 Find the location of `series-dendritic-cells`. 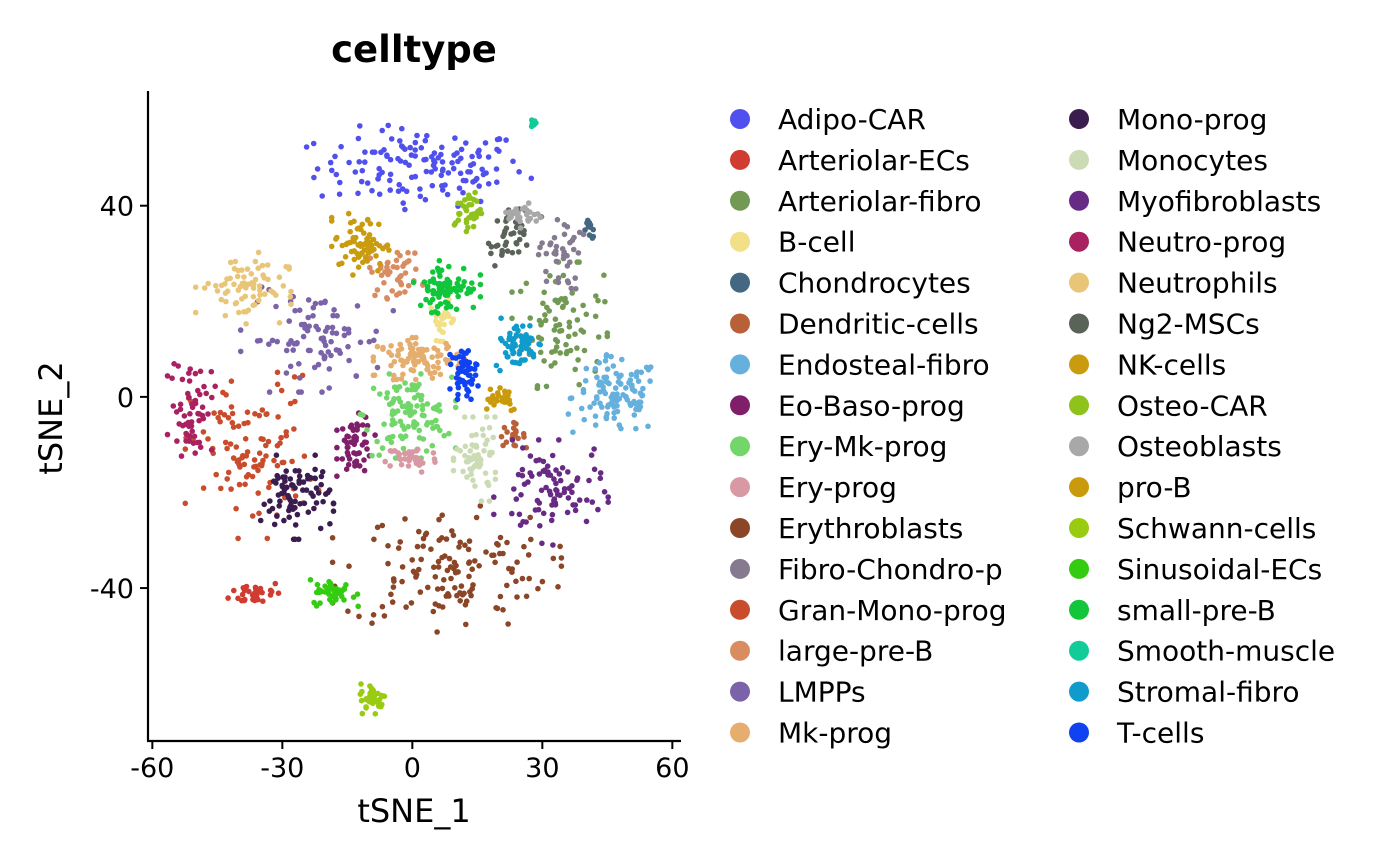

series-dendritic-cells is located at coordinates (514, 435).